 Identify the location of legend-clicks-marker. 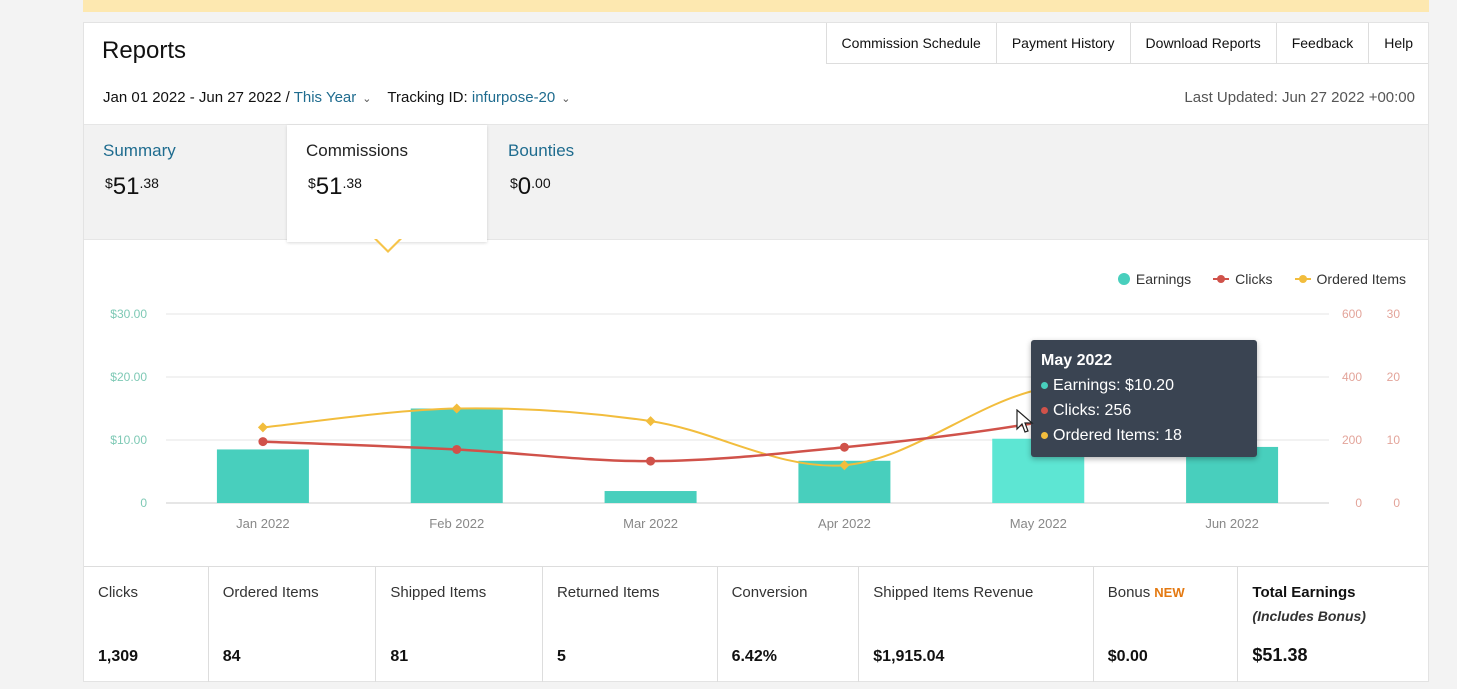
(1221, 279).